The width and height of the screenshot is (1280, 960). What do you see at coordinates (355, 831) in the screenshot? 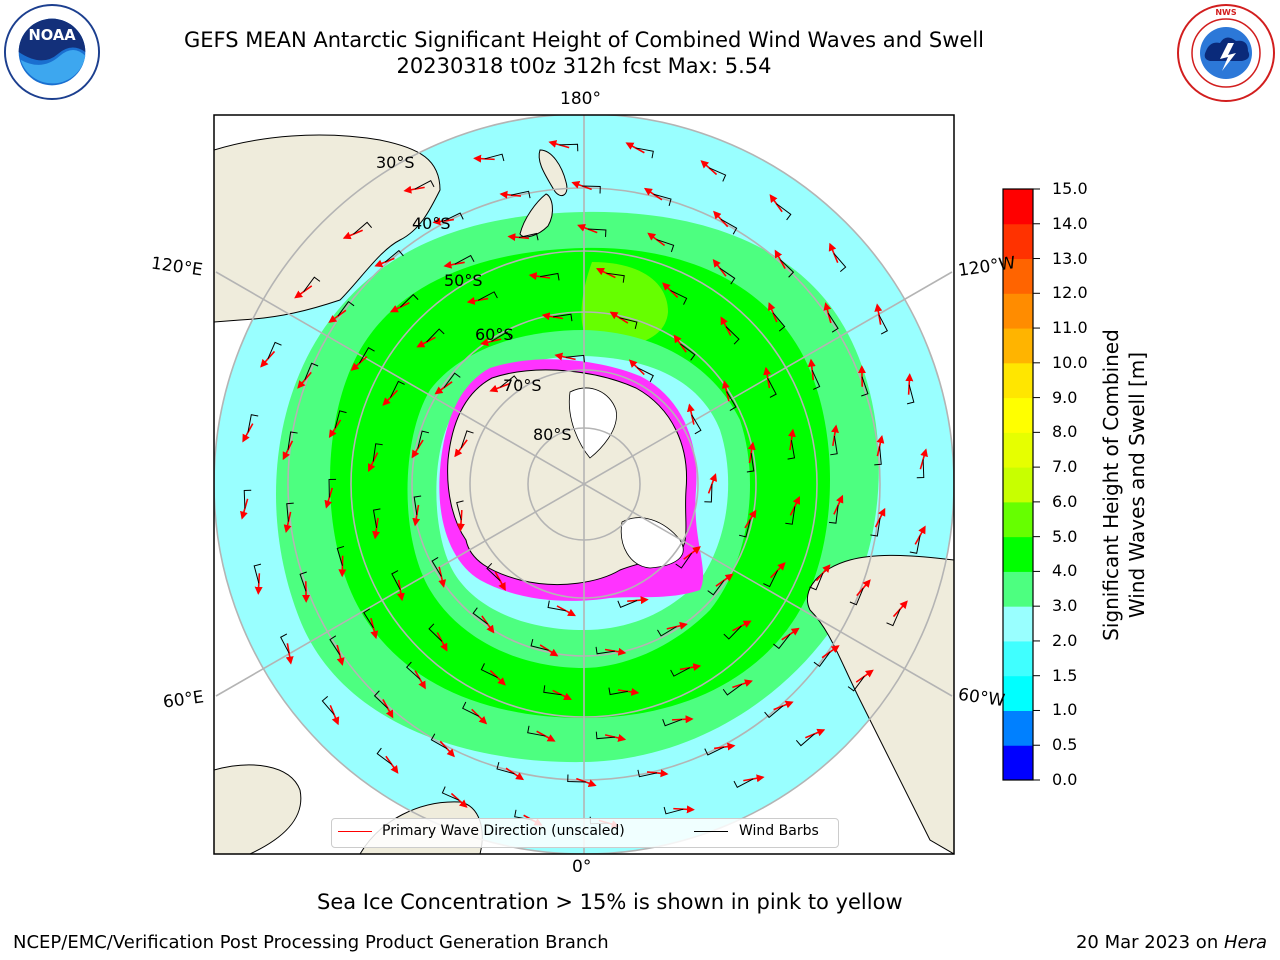
I see `wave-direction-swatch` at bounding box center [355, 831].